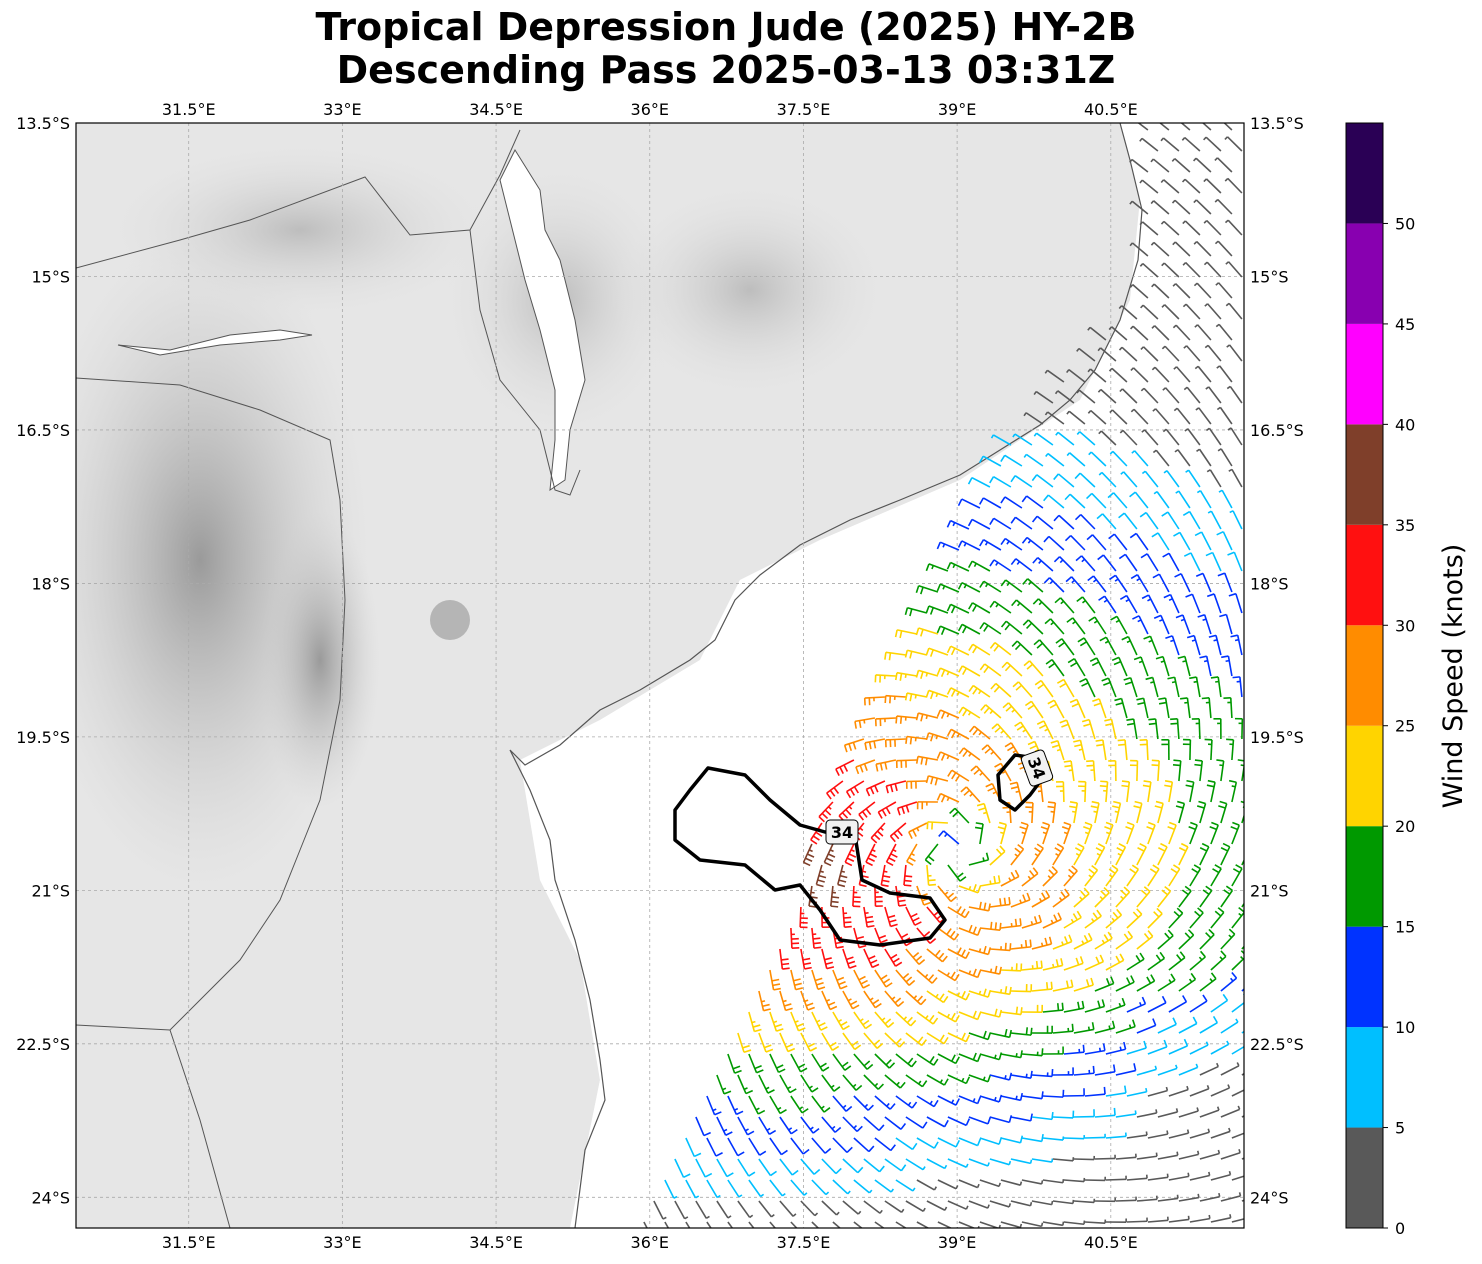  Describe the element at coordinates (189, 109) in the screenshot. I see `tick-label-lon-top: 31.5°E` at that location.